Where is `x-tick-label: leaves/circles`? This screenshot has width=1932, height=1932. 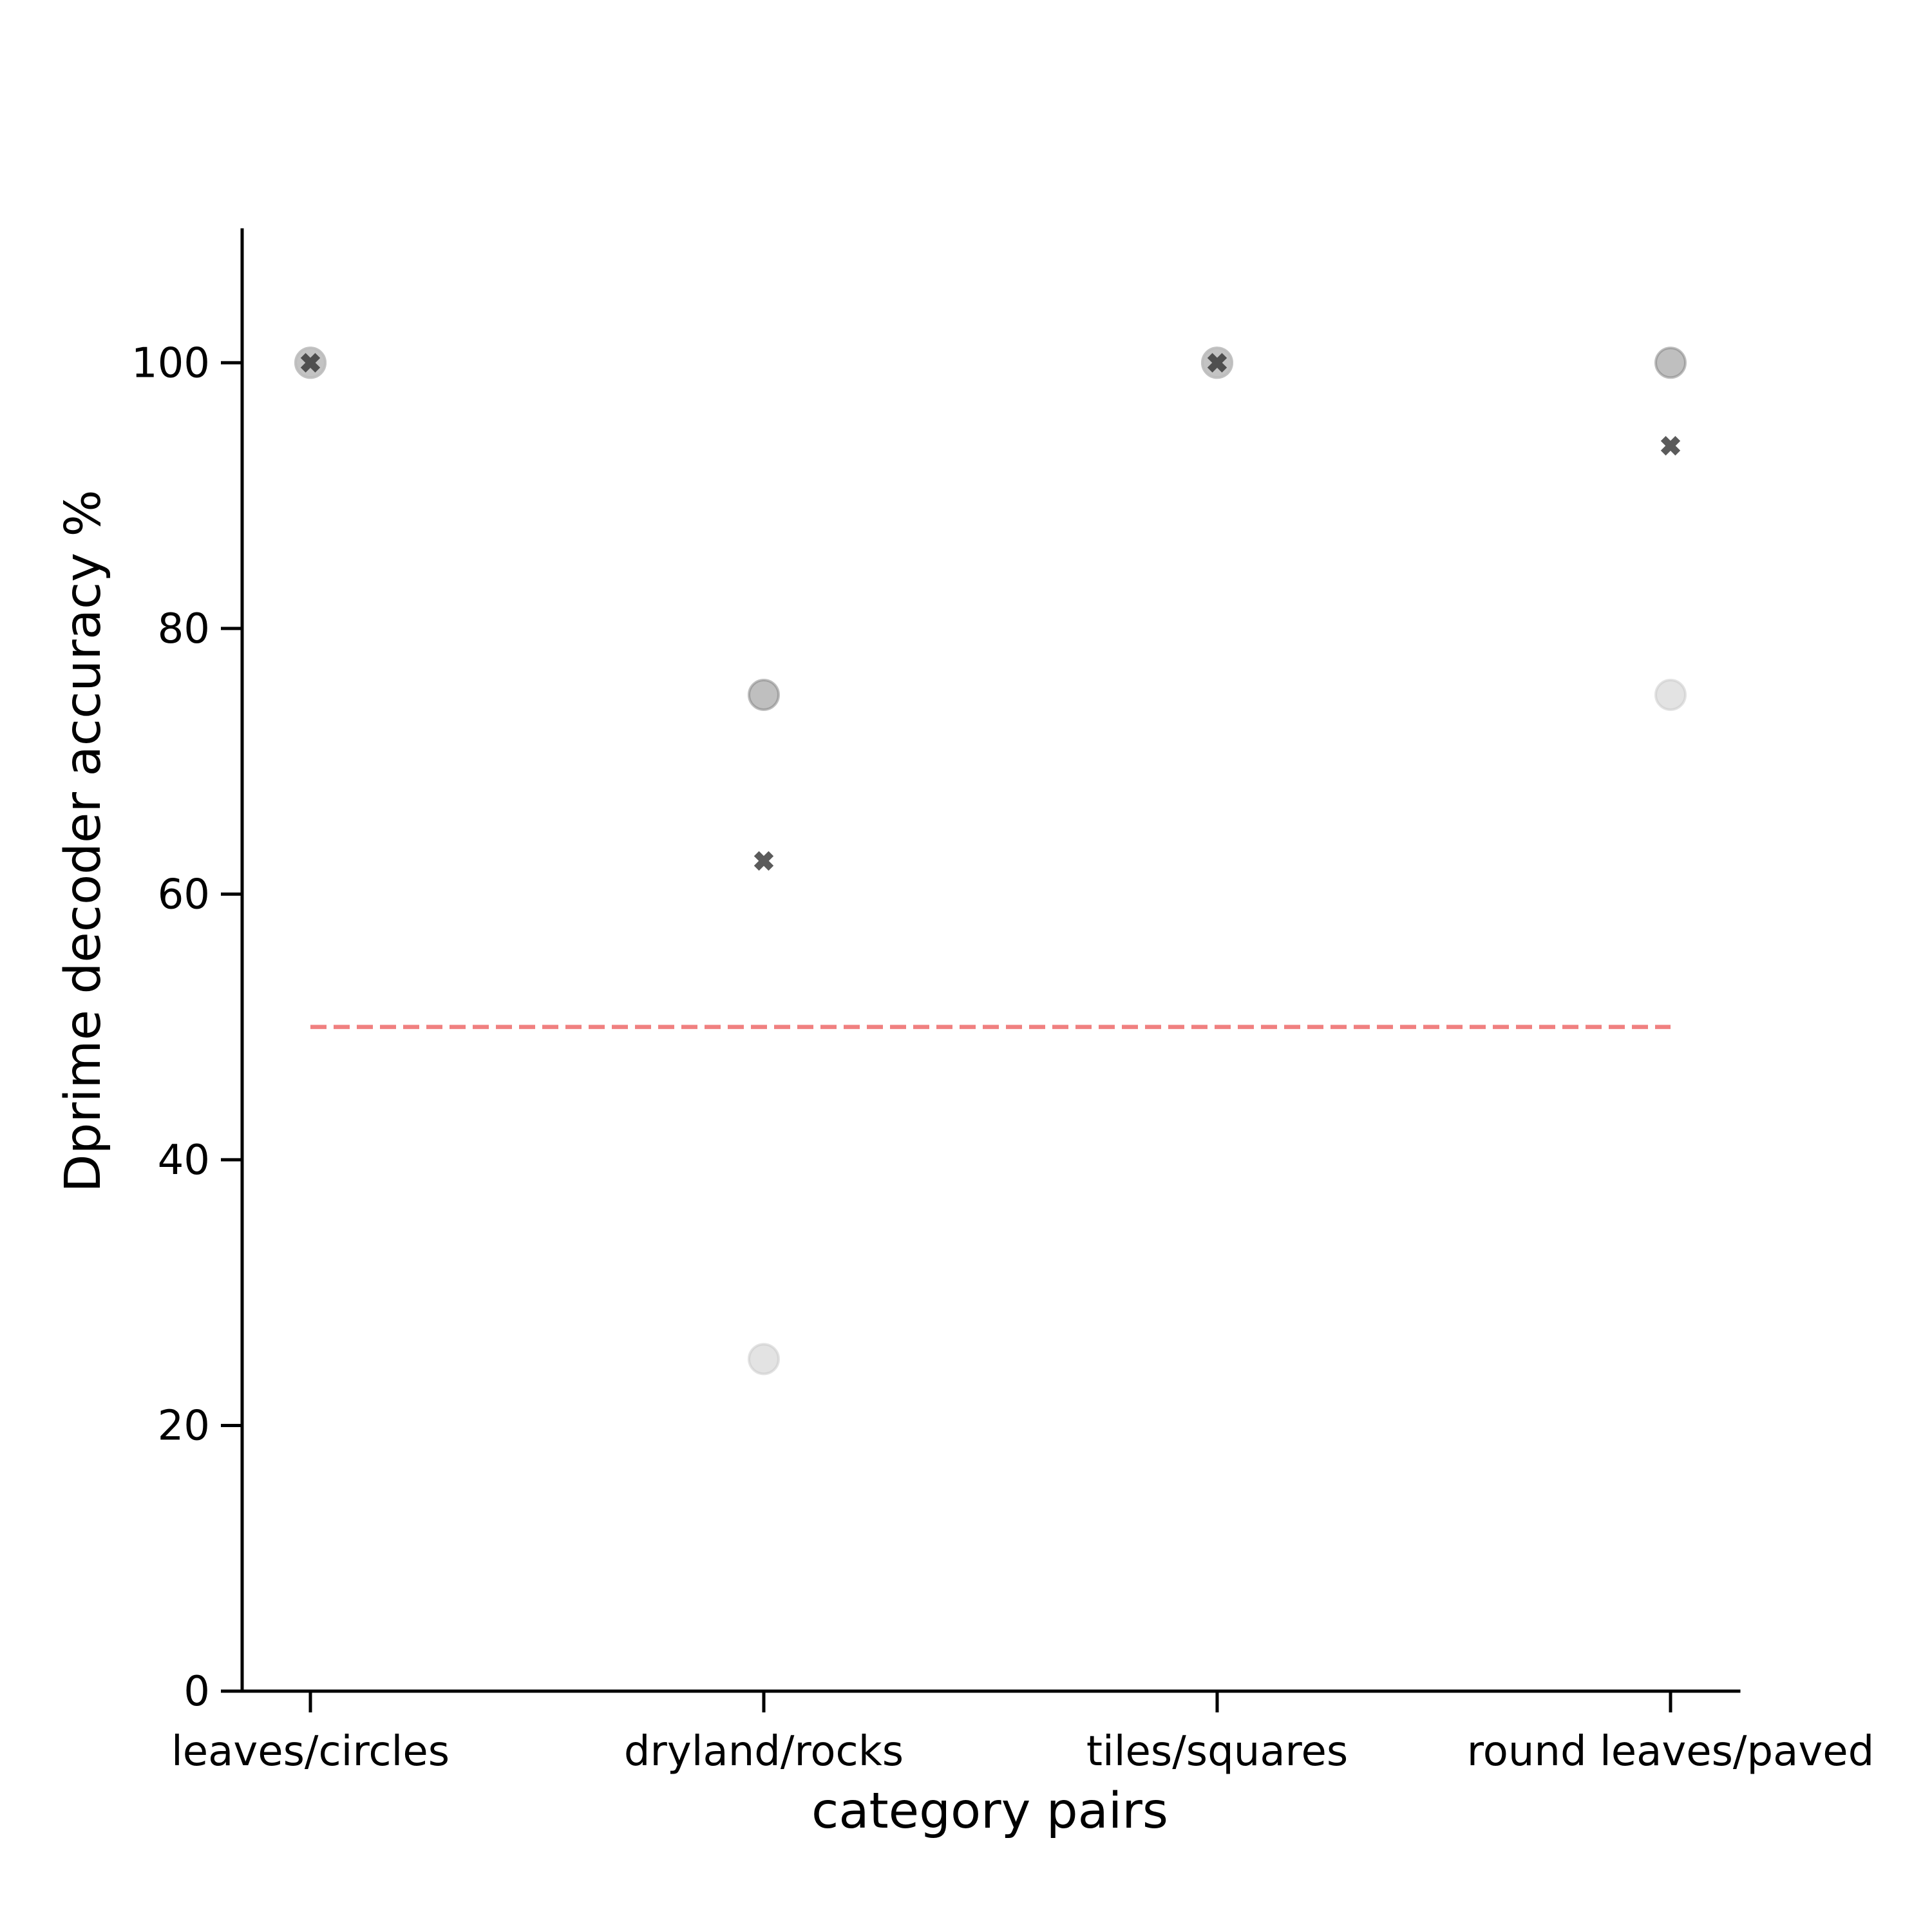
x-tick-label: leaves/circles is located at coordinates (310, 1752).